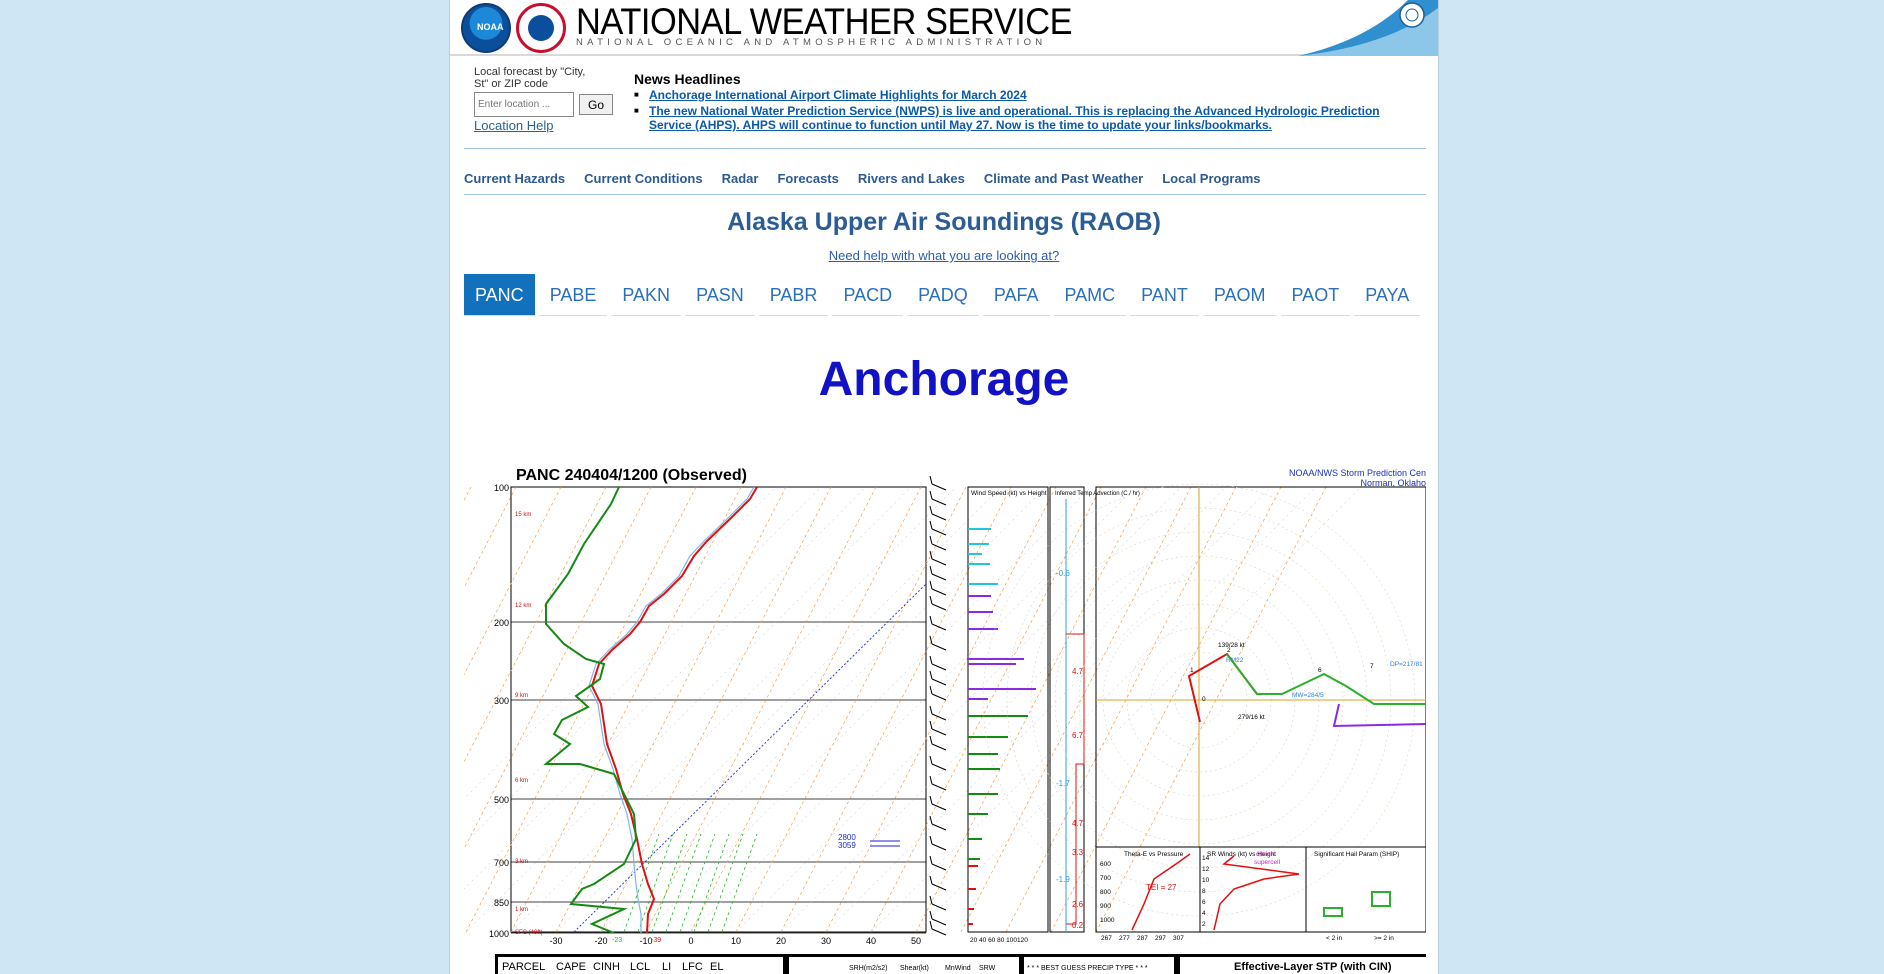 The width and height of the screenshot is (1884, 974). What do you see at coordinates (529, 933) in the screenshot?
I see `height-label: SFC (40ft)` at bounding box center [529, 933].